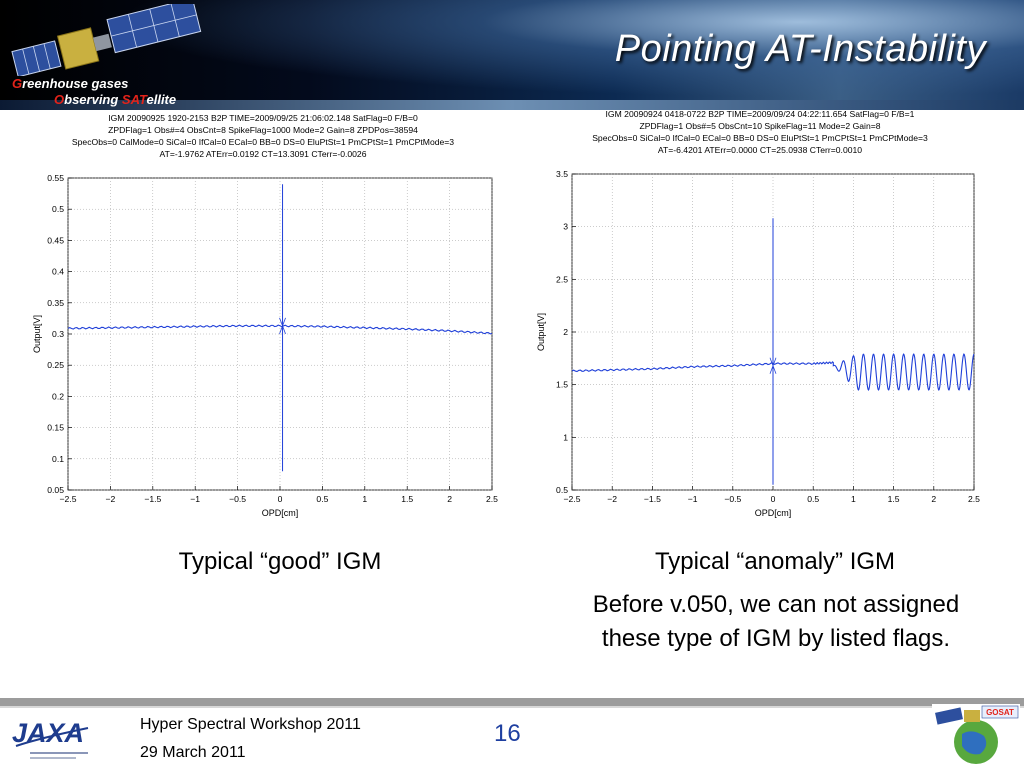 This screenshot has height=768, width=1024. What do you see at coordinates (562, 279) in the screenshot?
I see `y-tick-label: 2.5` at bounding box center [562, 279].